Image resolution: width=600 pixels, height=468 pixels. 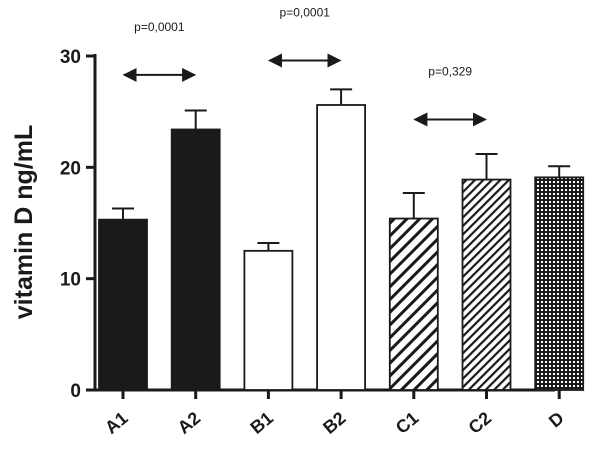 I want to click on y-tick-label: 10, so click(x=70, y=280).